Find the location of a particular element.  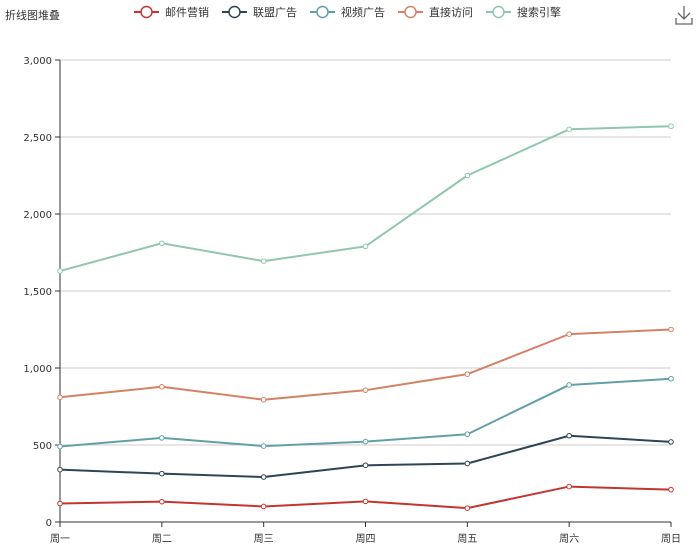

legend-item: 搜索引擎 is located at coordinates (523, 12).